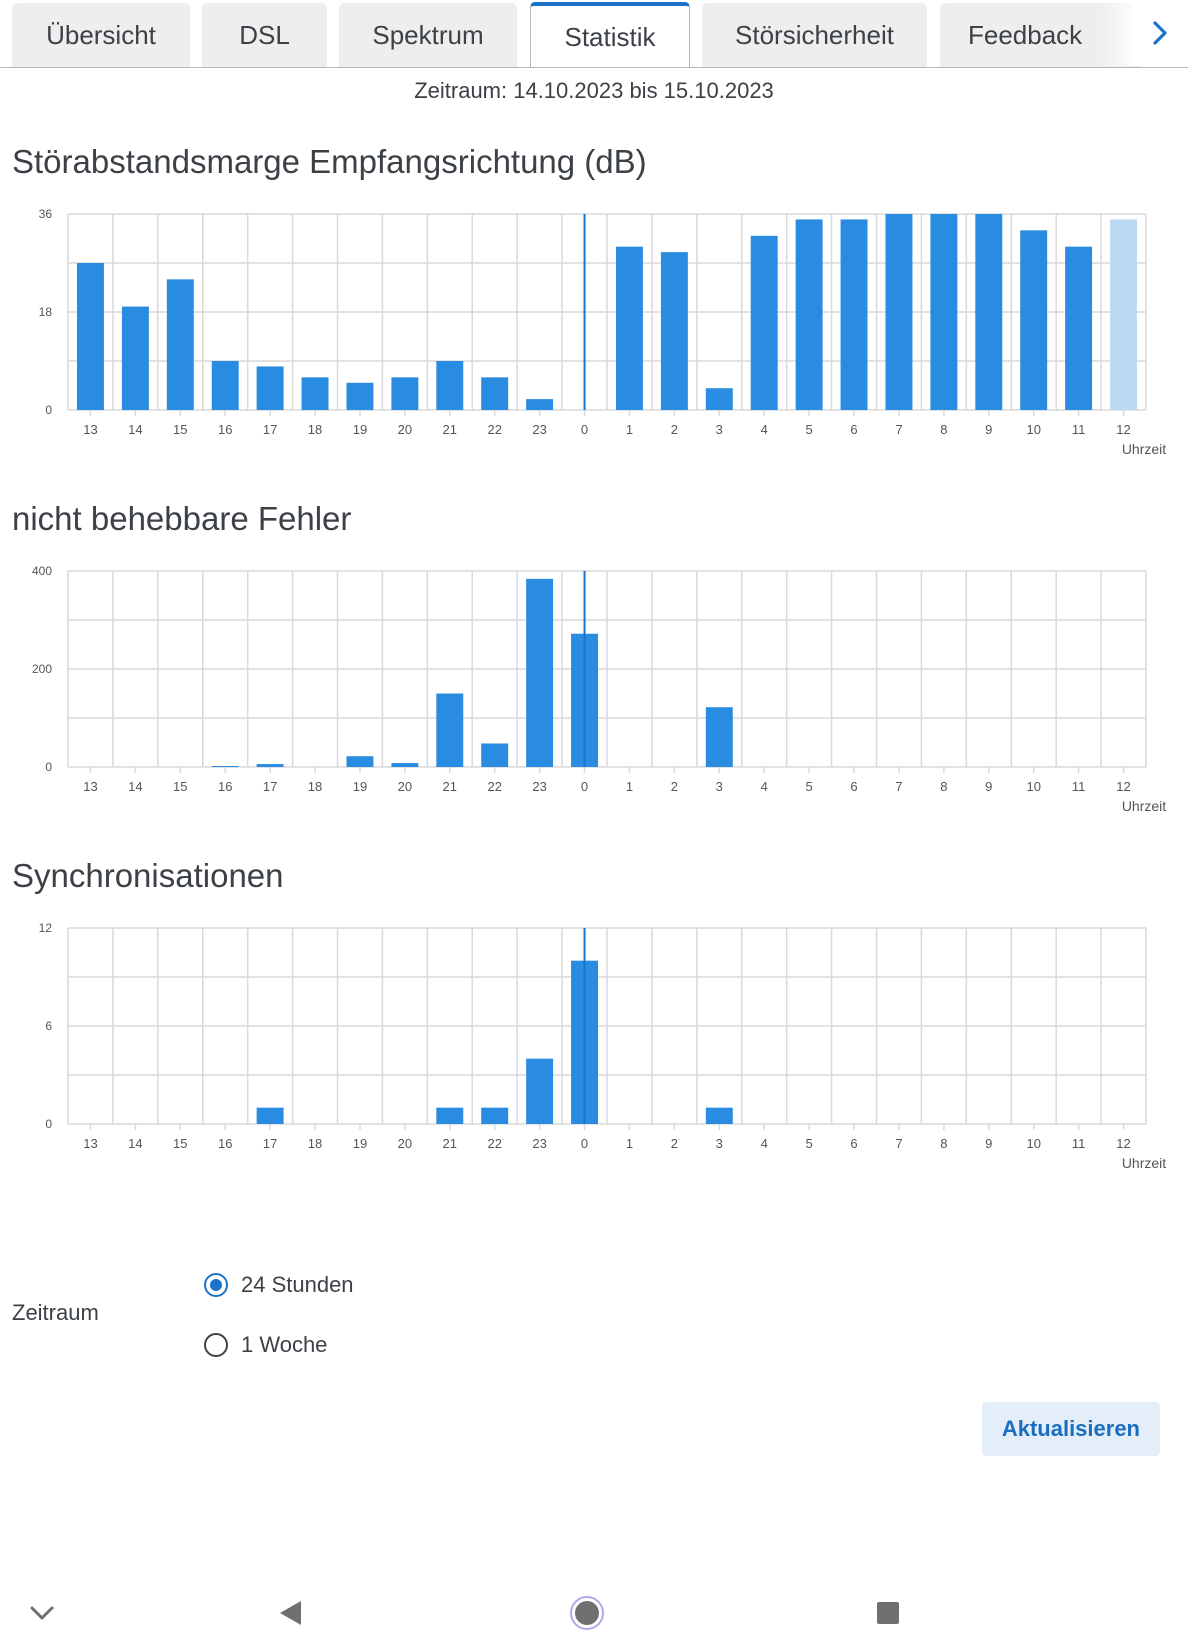  I want to click on x-tick-label: 23, so click(539, 1143).